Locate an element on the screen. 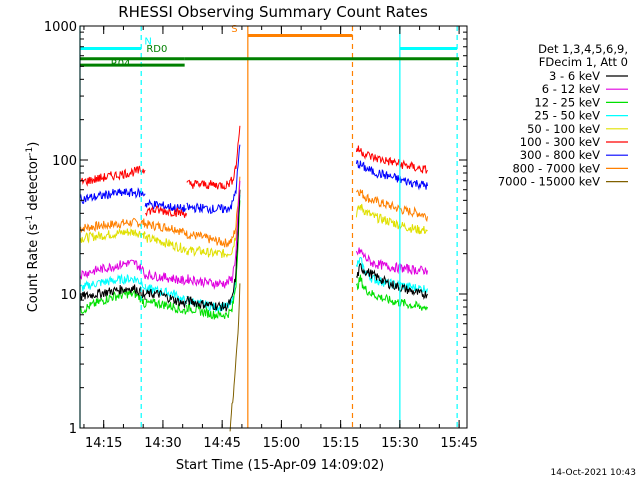 The image size is (640, 480). y-axis-label-part2: detector is located at coordinates (33, 185).